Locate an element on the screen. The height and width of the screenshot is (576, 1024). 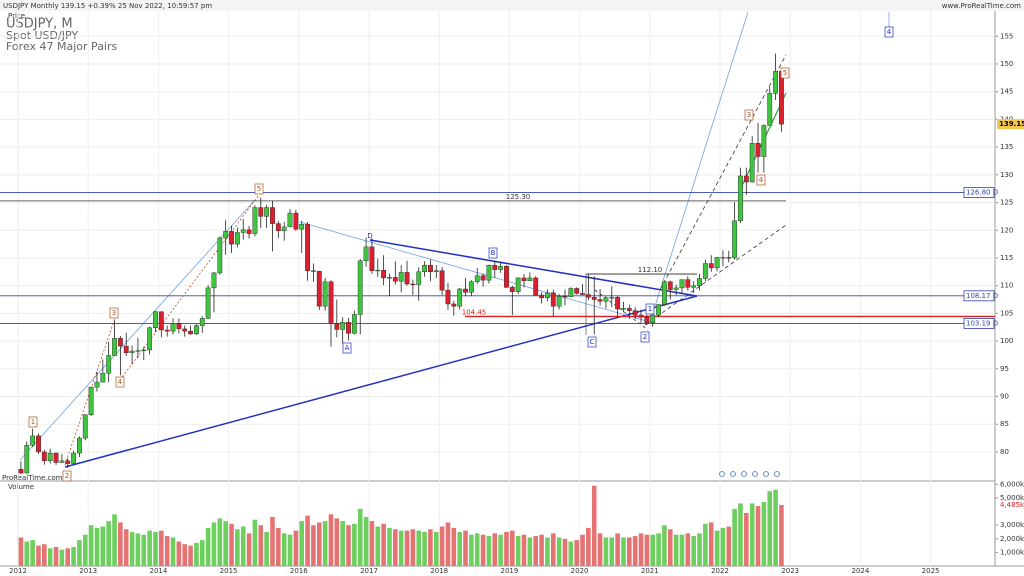
trendline is located at coordinates (533, 268).